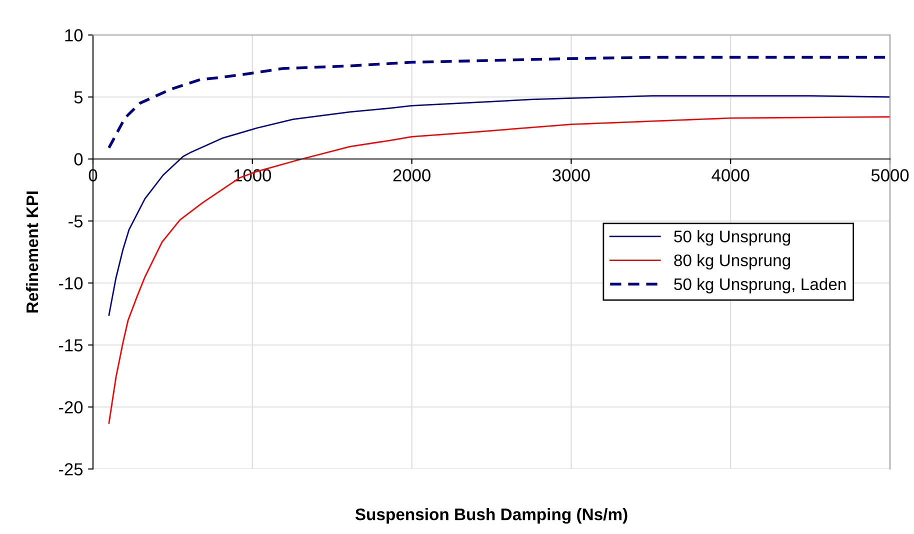 This screenshot has width=914, height=534. Describe the element at coordinates (732, 238) in the screenshot. I see `legend-label: 50 kg Unsprung` at that location.